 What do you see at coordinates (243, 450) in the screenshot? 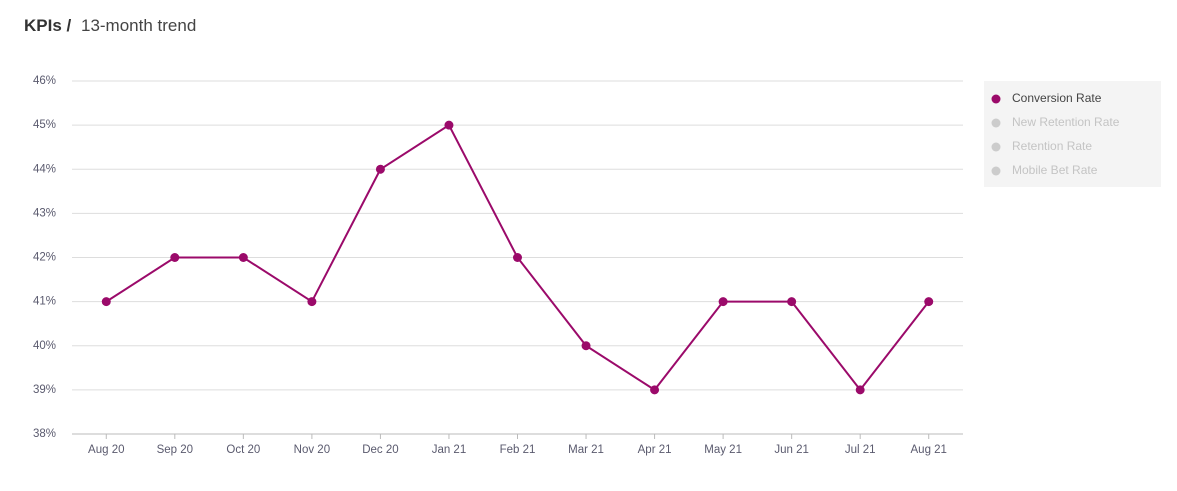
I see `x-tick-label: Oct 20` at bounding box center [243, 450].